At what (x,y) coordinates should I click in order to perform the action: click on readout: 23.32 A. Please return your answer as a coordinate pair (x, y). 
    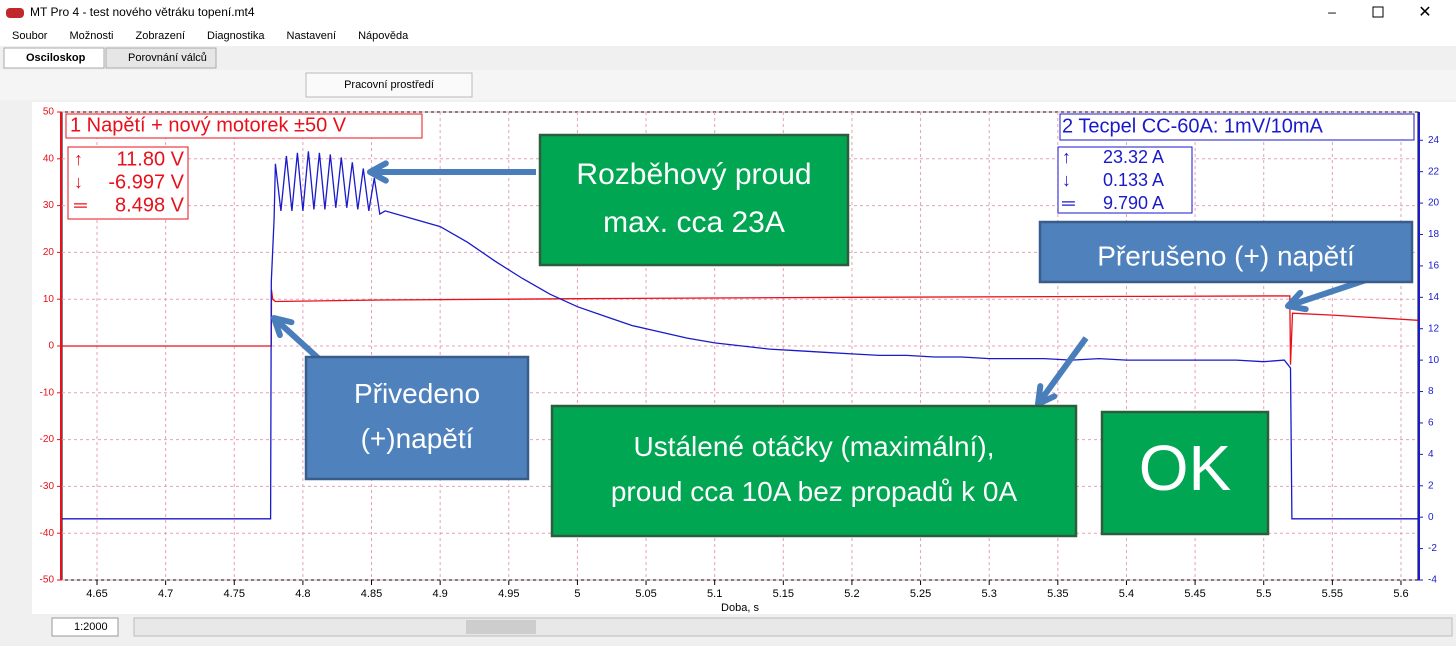
    Looking at the image, I should click on (1133, 157).